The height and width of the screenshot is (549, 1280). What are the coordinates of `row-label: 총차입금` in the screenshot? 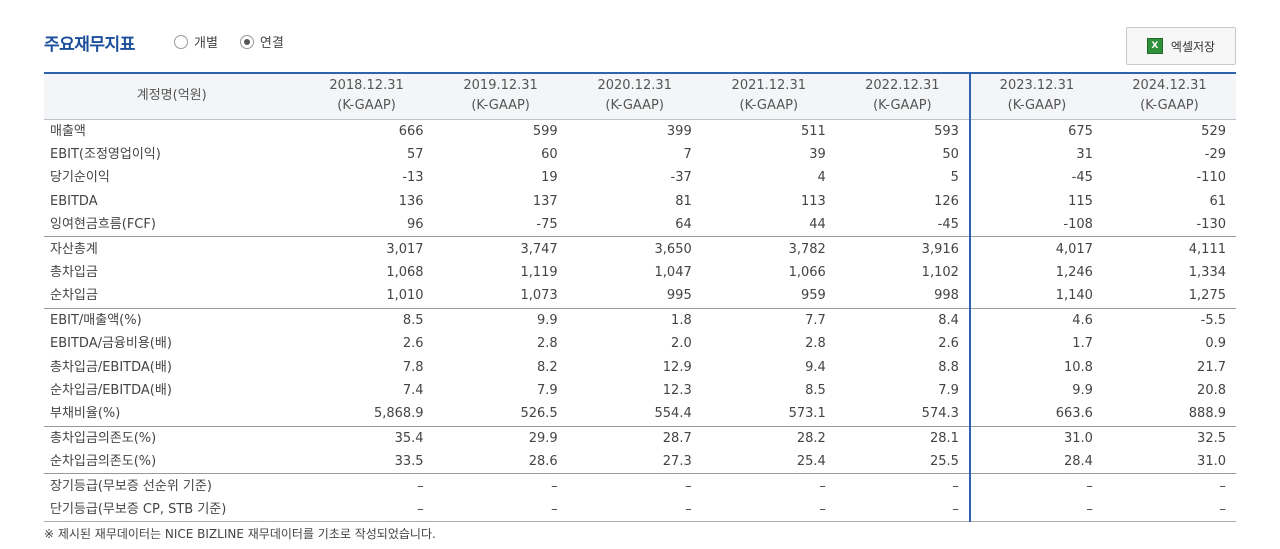 It's located at (74, 273).